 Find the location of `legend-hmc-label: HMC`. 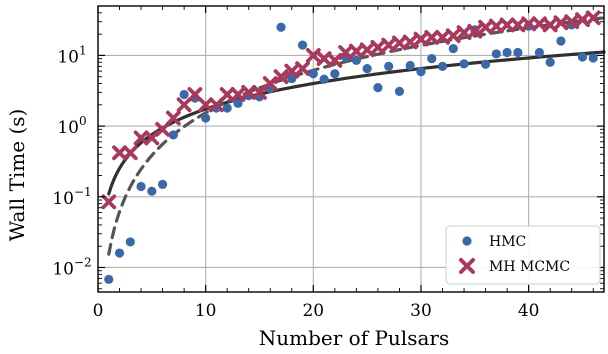

legend-hmc-label: HMC is located at coordinates (507, 242).